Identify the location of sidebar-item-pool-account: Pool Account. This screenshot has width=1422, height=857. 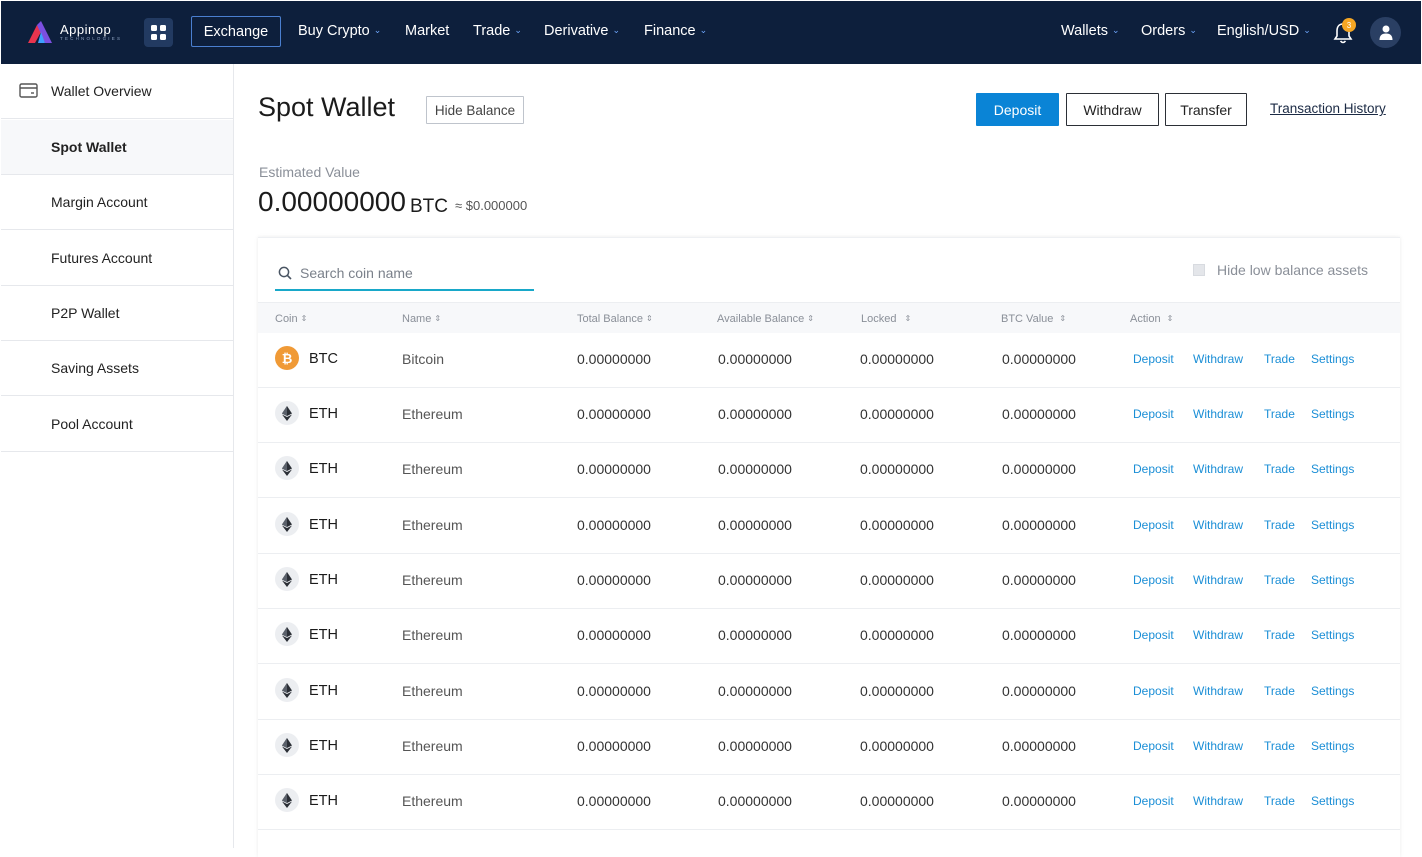
(117, 424).